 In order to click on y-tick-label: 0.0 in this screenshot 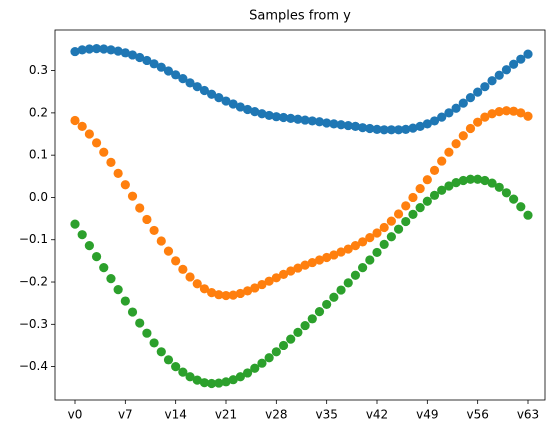, I will do `click(38, 197)`.